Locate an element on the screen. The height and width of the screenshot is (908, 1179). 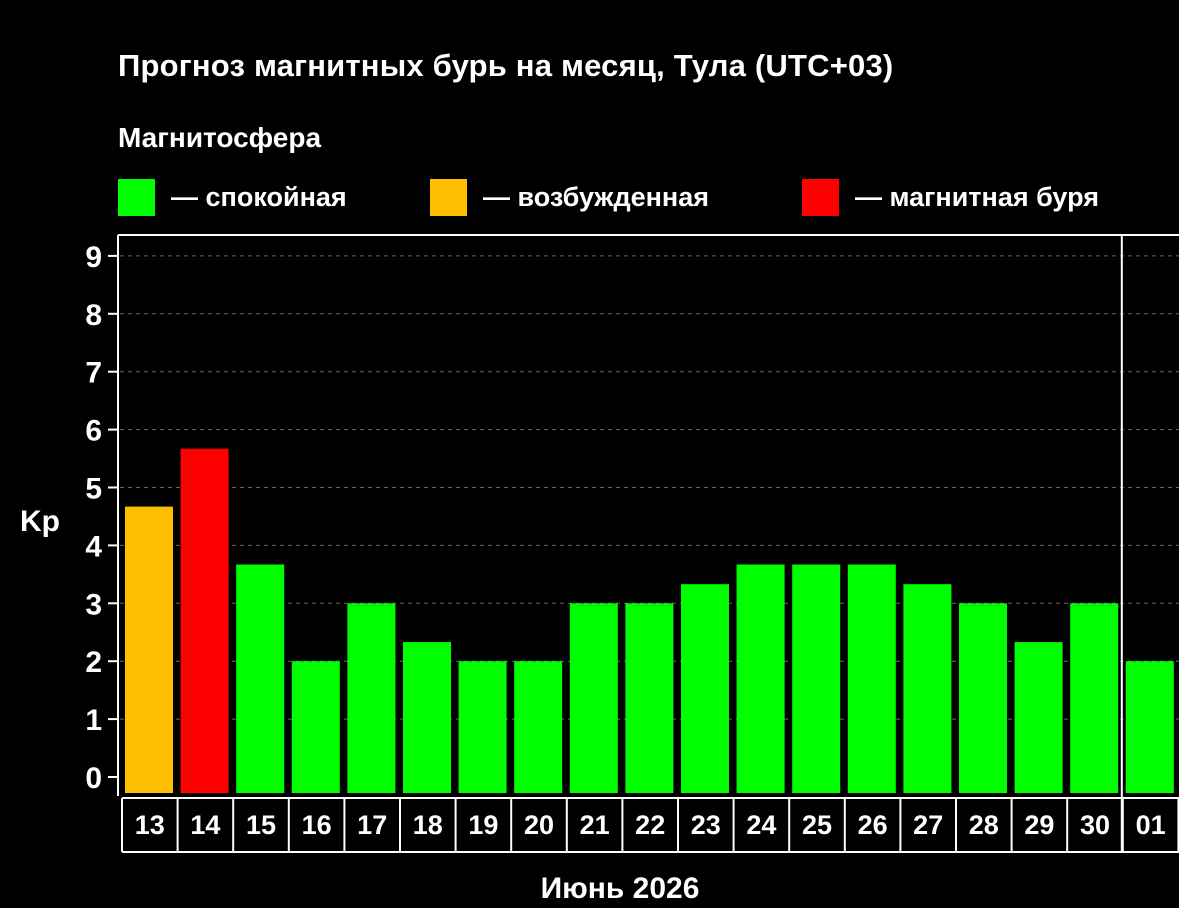
y-tick-label: 9 is located at coordinates (93, 257).